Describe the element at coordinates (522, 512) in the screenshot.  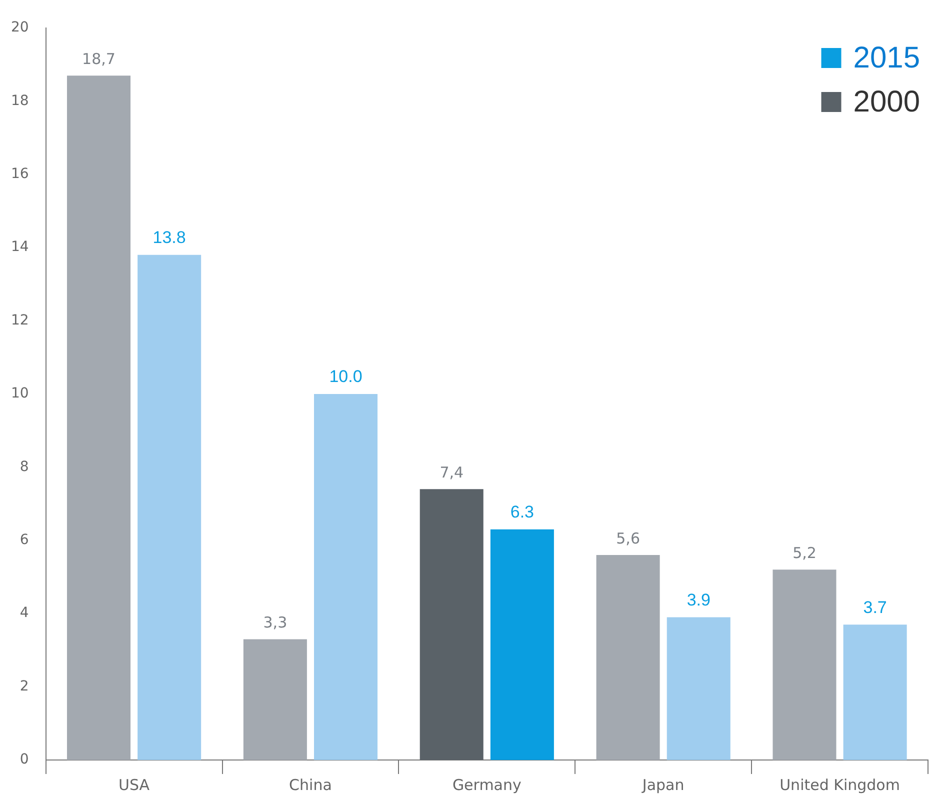
I see `data-label: 6.3` at that location.